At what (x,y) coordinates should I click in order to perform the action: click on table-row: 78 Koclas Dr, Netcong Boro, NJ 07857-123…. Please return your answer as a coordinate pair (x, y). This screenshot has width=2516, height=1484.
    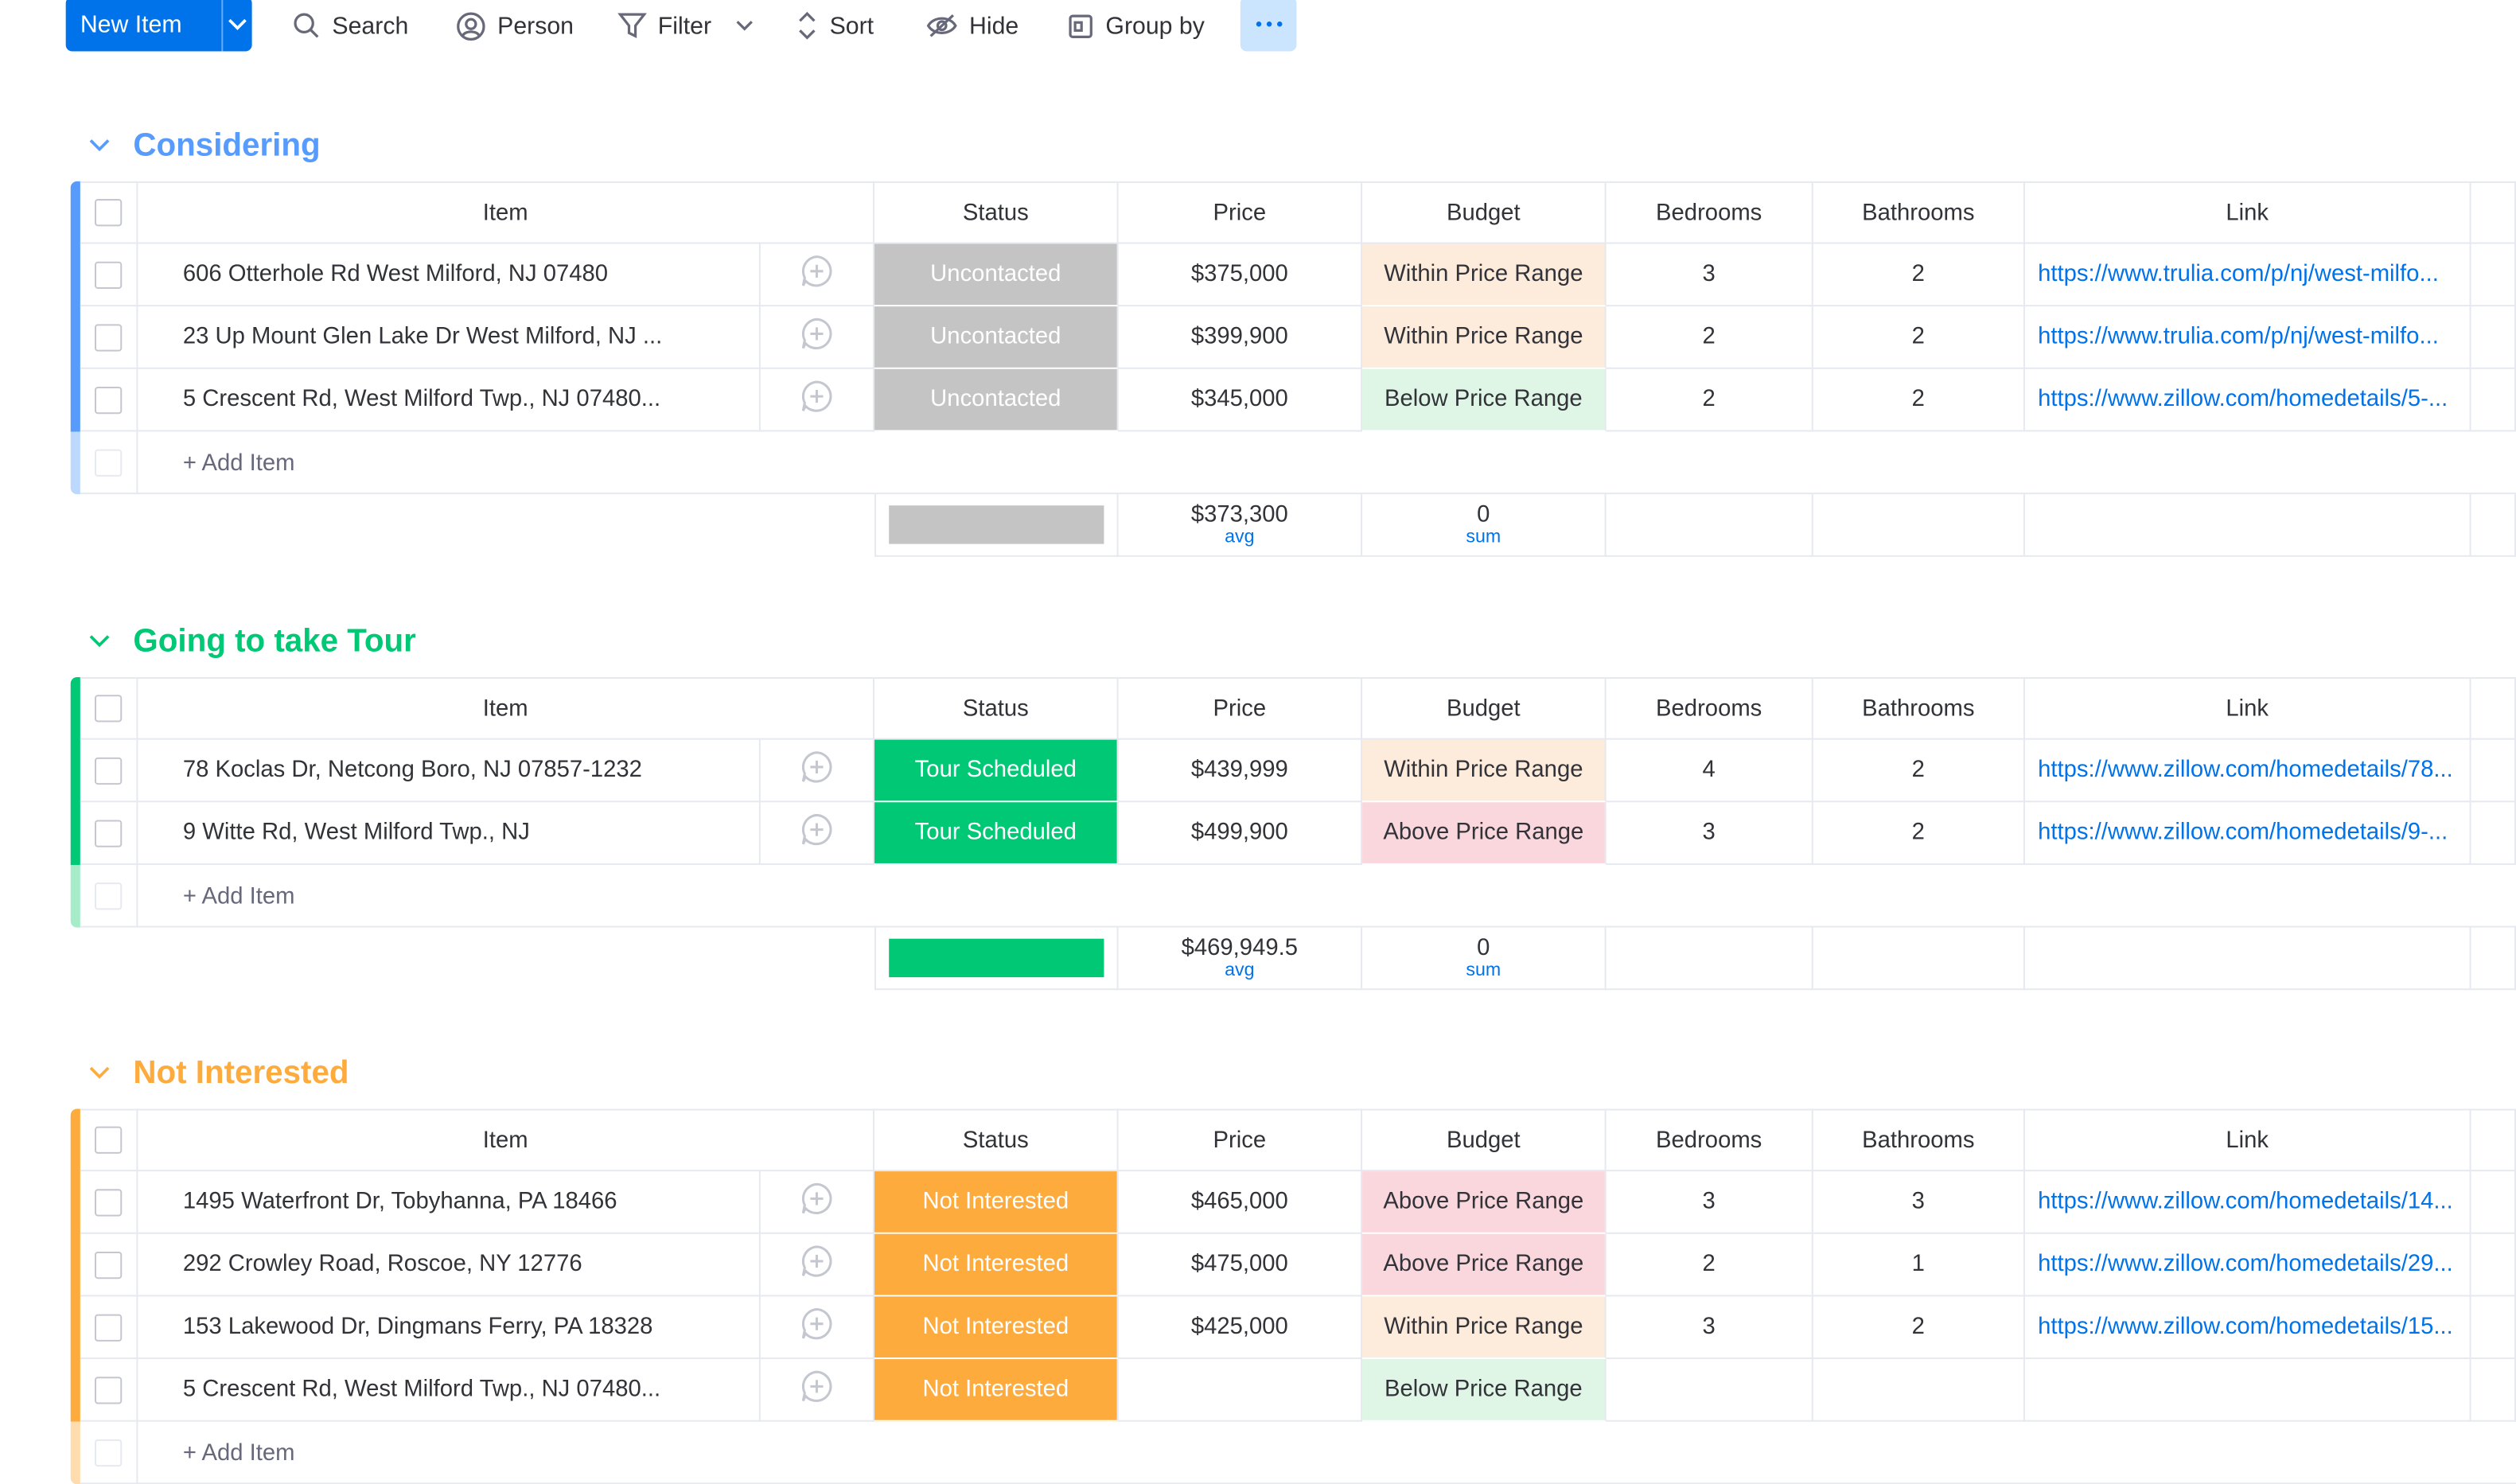
    Looking at the image, I should click on (1293, 771).